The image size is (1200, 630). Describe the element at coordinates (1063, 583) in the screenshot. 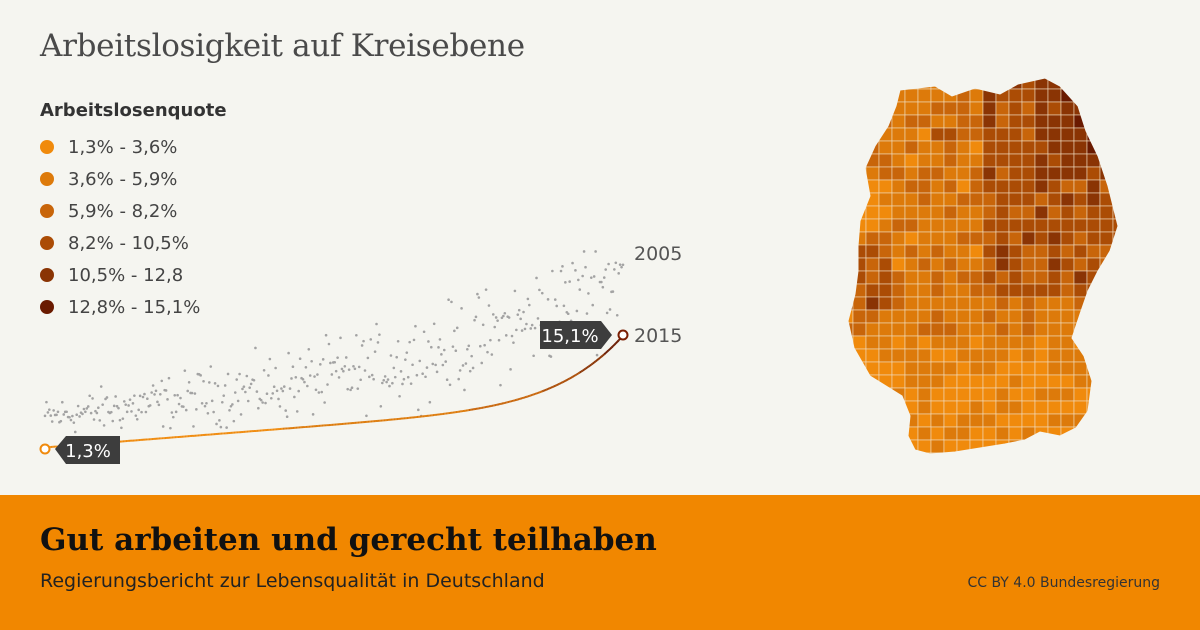

I see `license-text: CC BY 4.0 Bundesregierung` at that location.